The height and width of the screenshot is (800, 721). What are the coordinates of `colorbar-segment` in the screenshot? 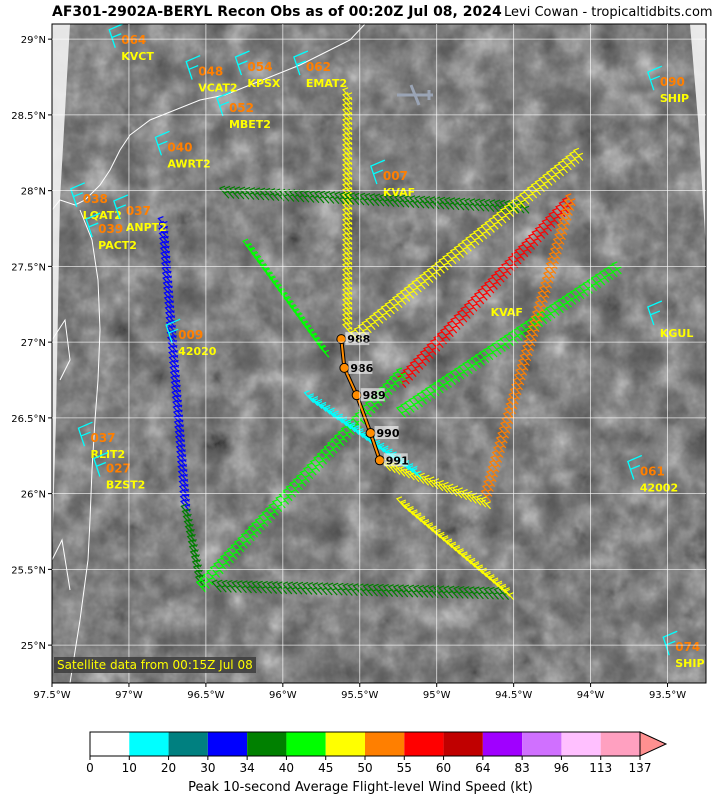 It's located at (502, 744).